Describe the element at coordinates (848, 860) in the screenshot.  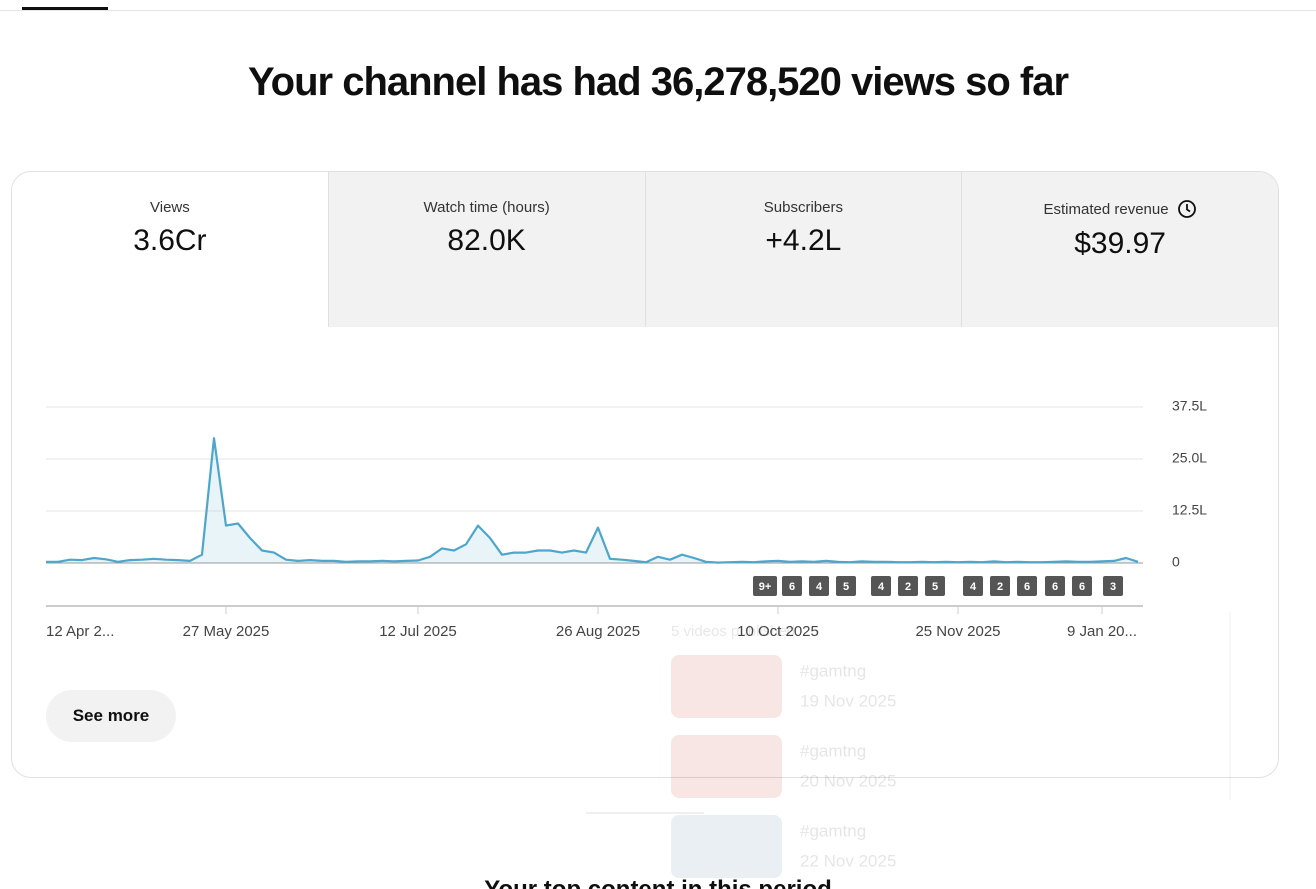
I see `video-date: 22 Nov 2025` at that location.